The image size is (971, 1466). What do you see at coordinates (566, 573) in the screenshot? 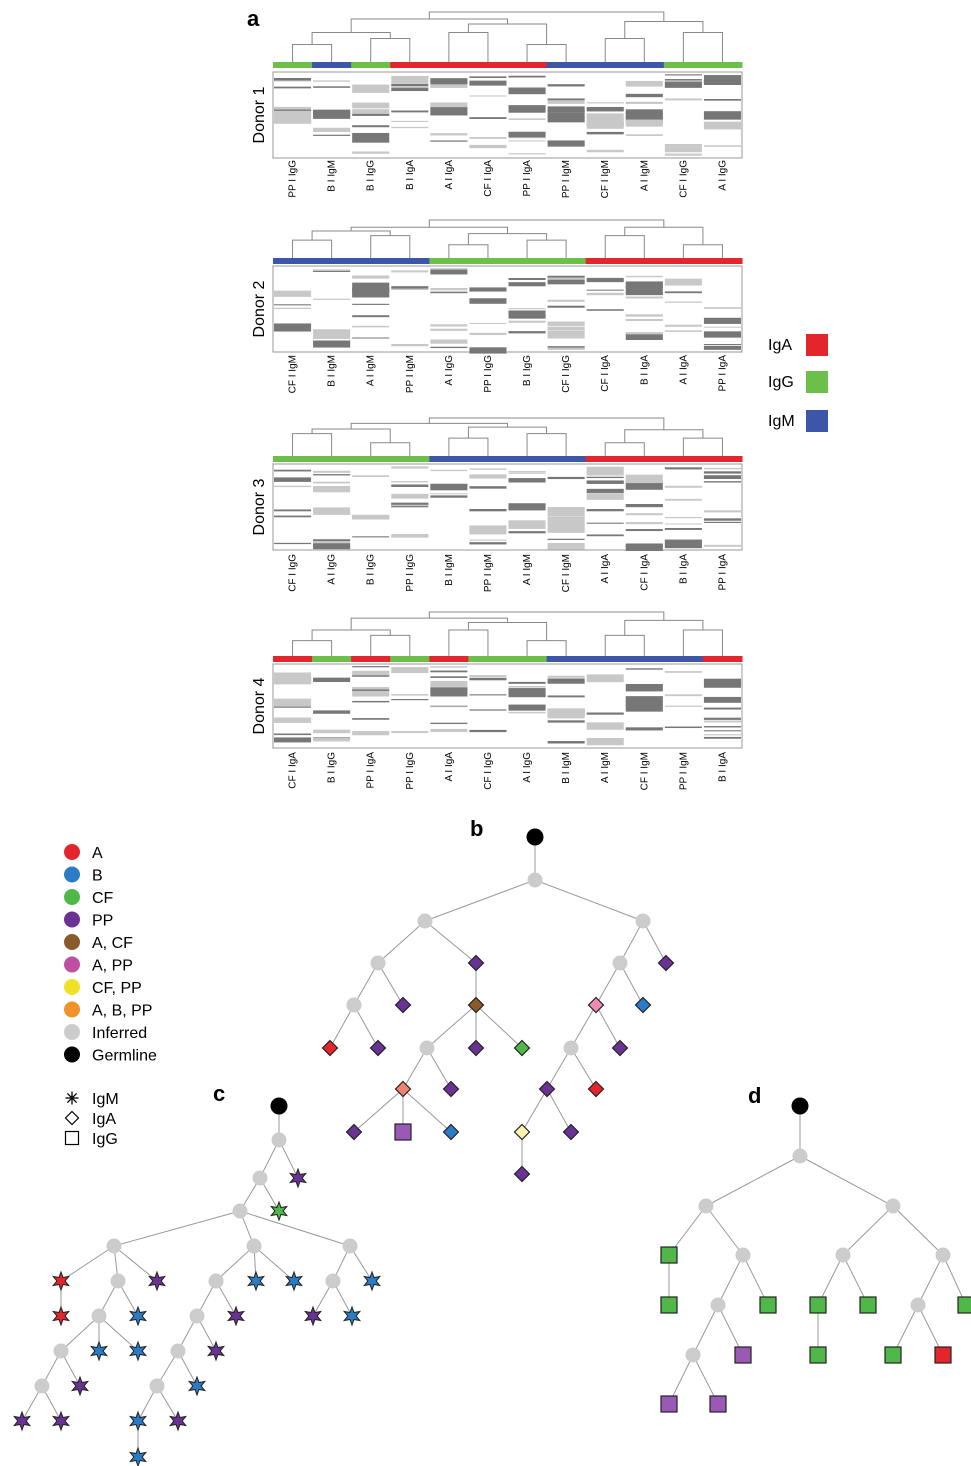
I see `column-label: CF I IgM` at bounding box center [566, 573].